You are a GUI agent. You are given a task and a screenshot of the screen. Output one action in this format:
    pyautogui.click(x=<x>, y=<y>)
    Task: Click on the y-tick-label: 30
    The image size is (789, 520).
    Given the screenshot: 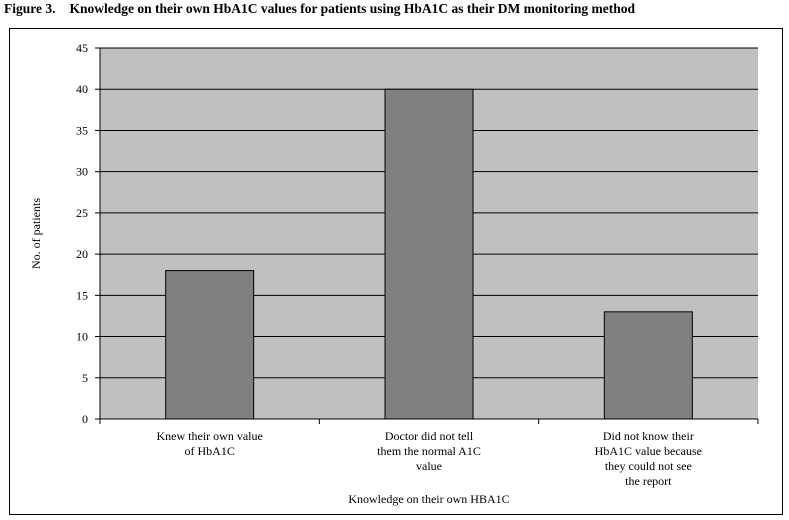 What is the action you would take?
    pyautogui.click(x=82, y=172)
    